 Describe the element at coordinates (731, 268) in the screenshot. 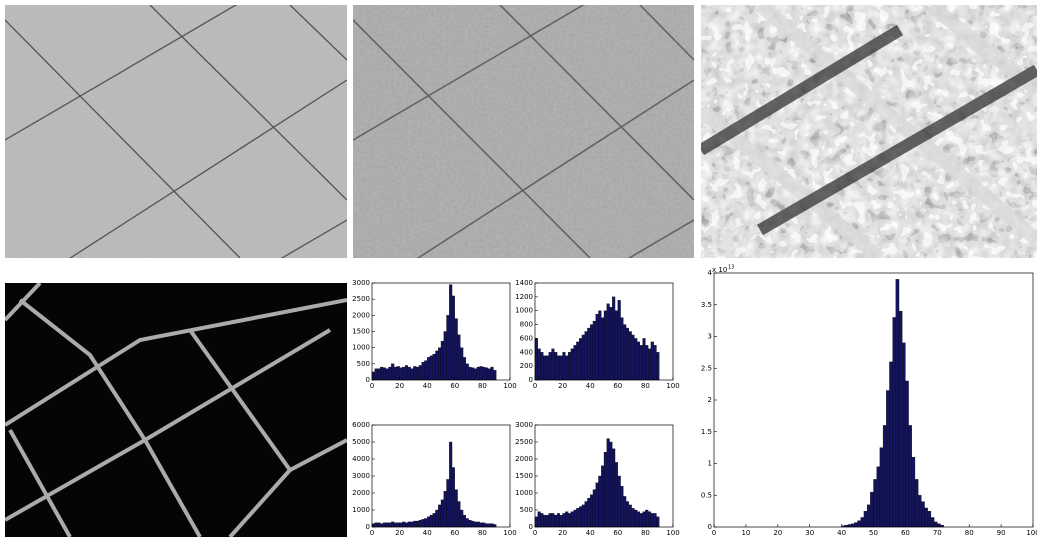

I see `y-multiplier-power: 13` at that location.